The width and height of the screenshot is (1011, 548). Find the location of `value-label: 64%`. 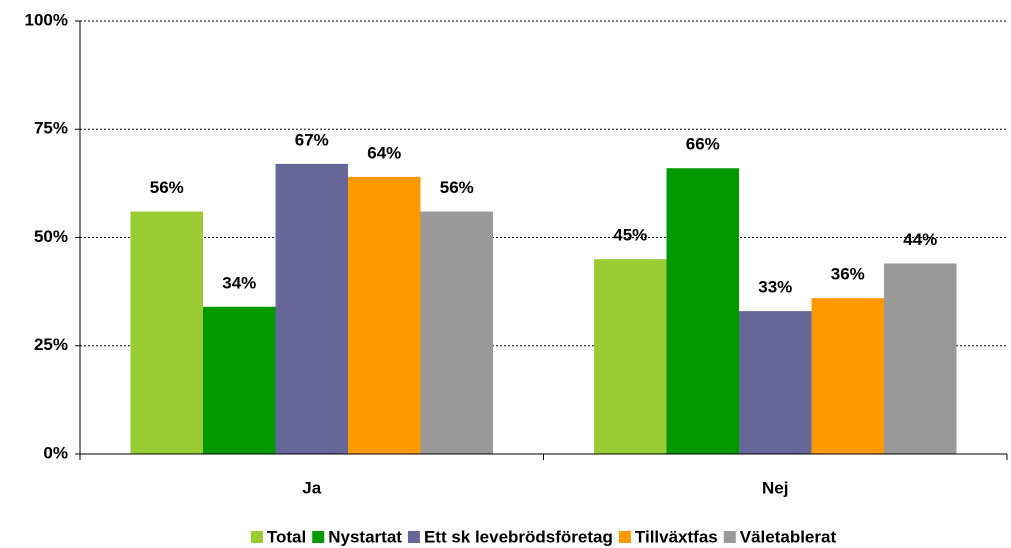

value-label: 64% is located at coordinates (384, 152).